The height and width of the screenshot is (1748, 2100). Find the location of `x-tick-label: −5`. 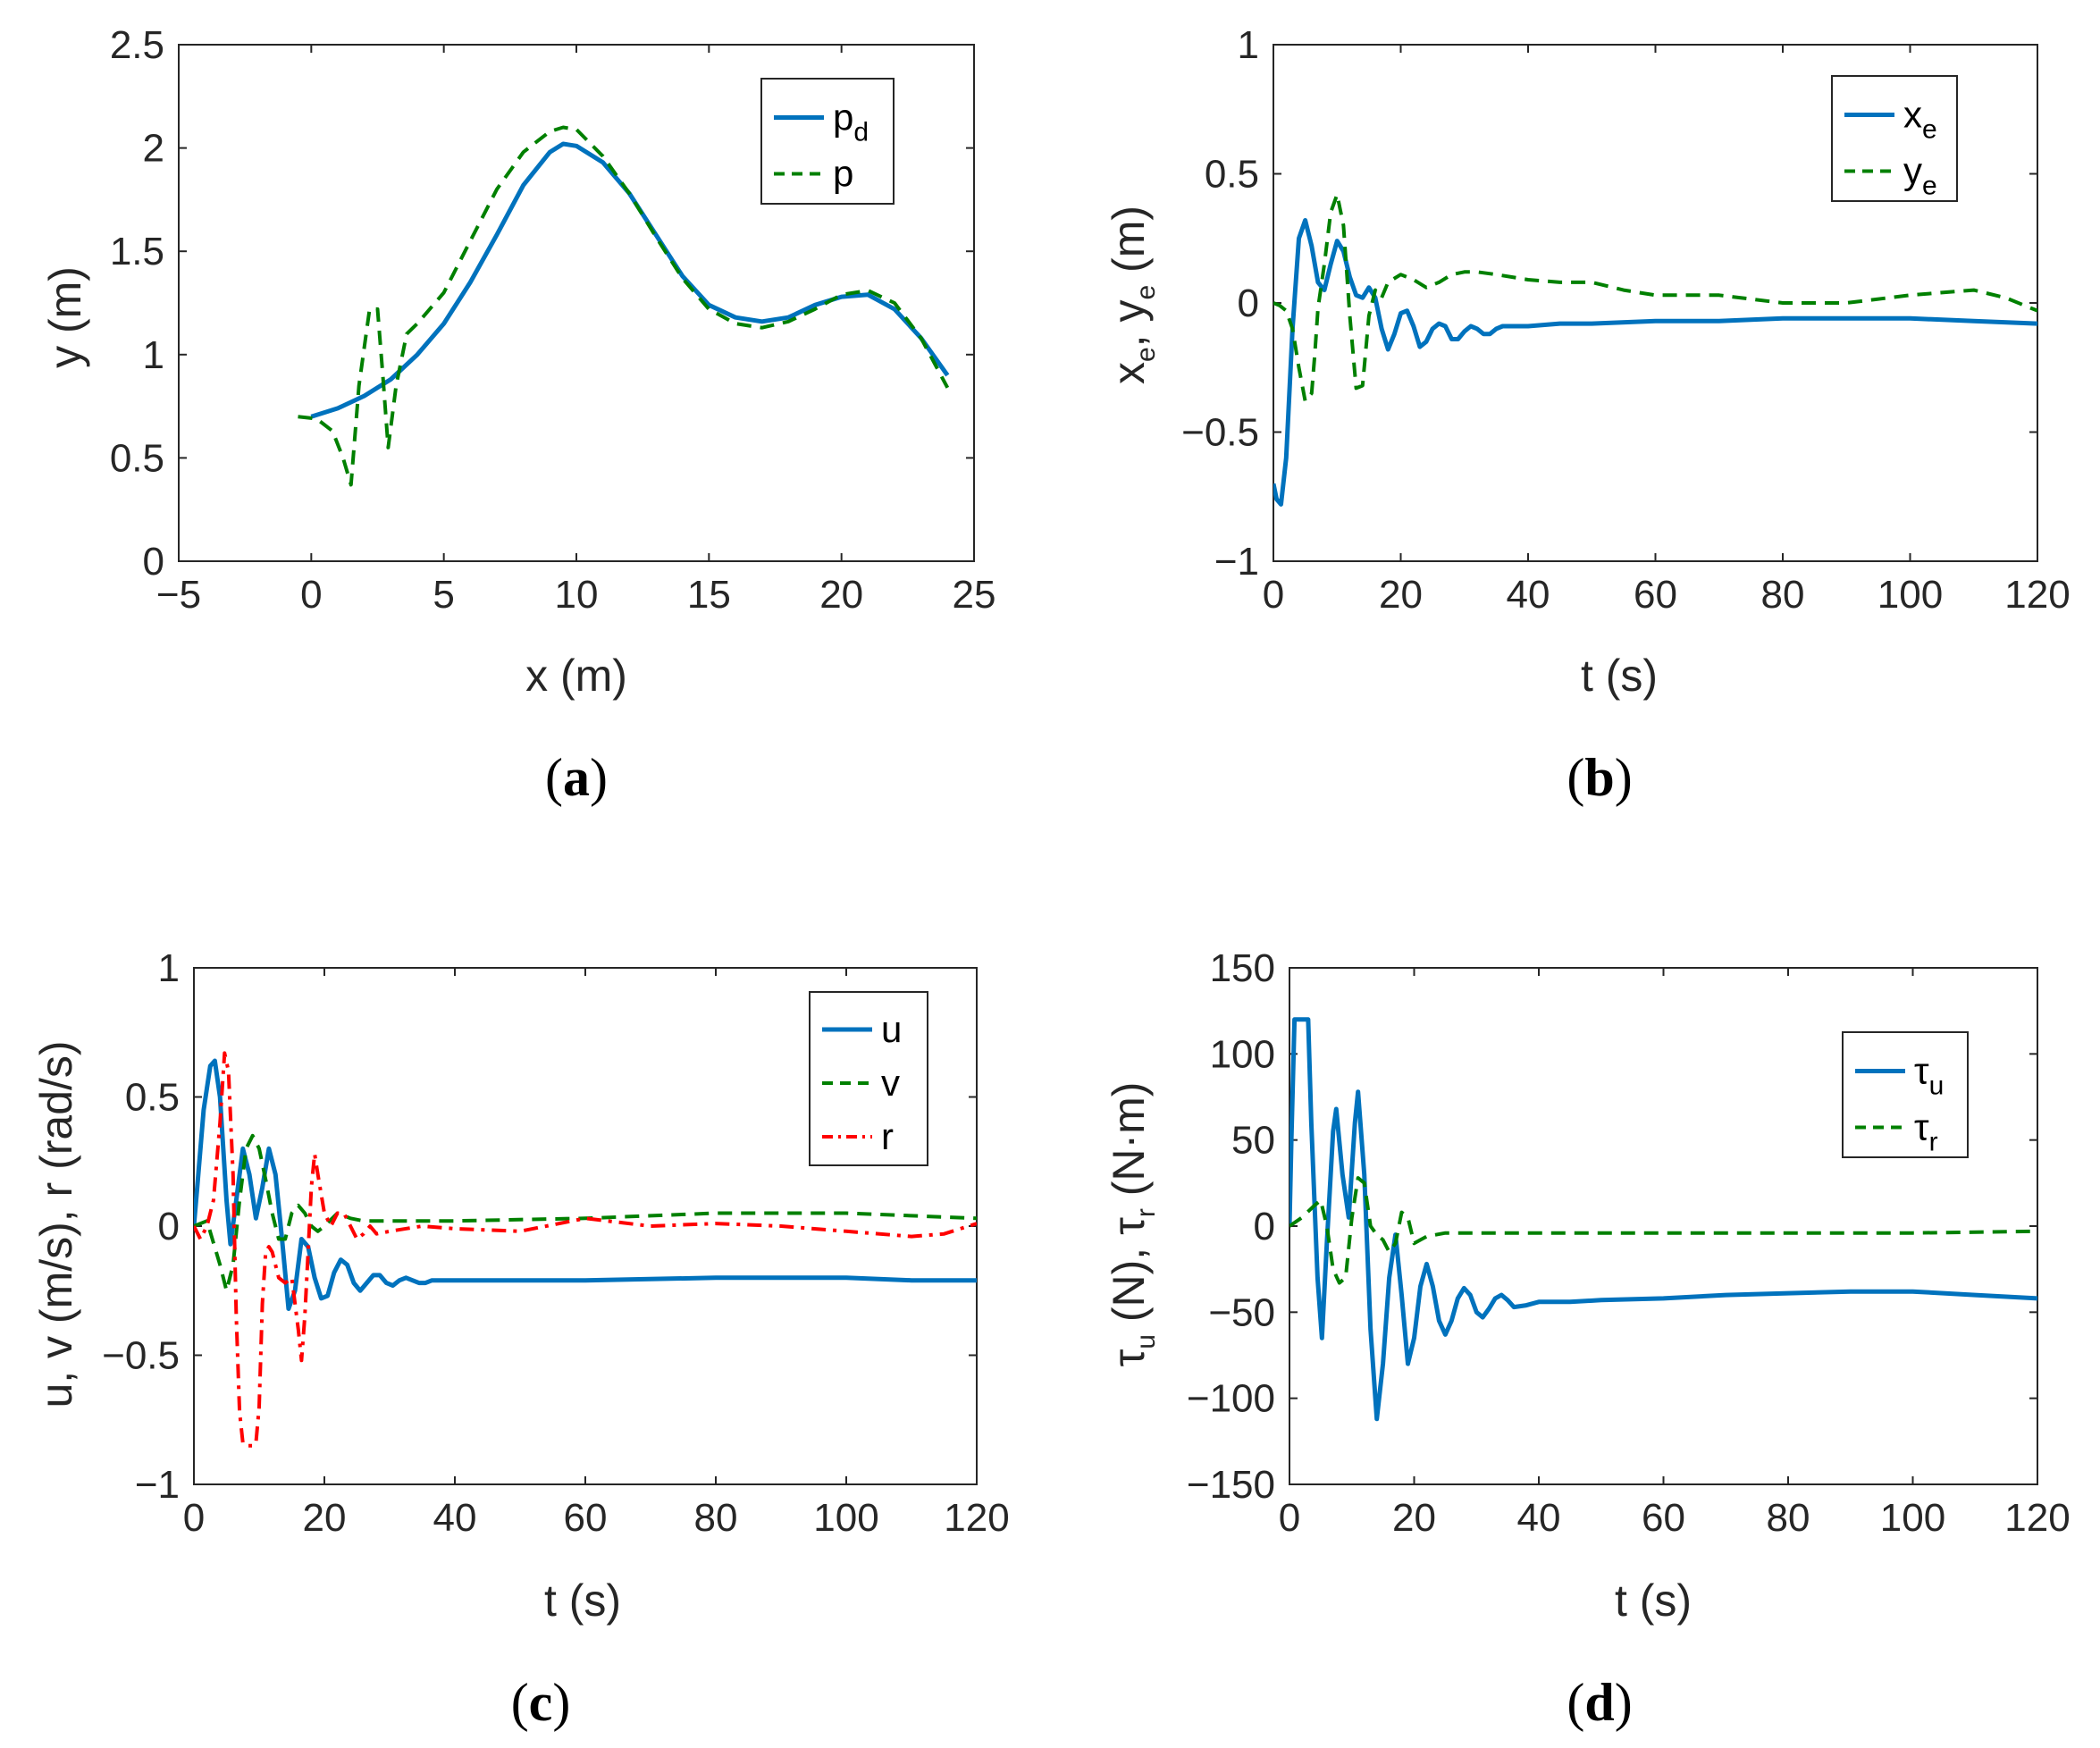

x-tick-label: −5 is located at coordinates (178, 595).